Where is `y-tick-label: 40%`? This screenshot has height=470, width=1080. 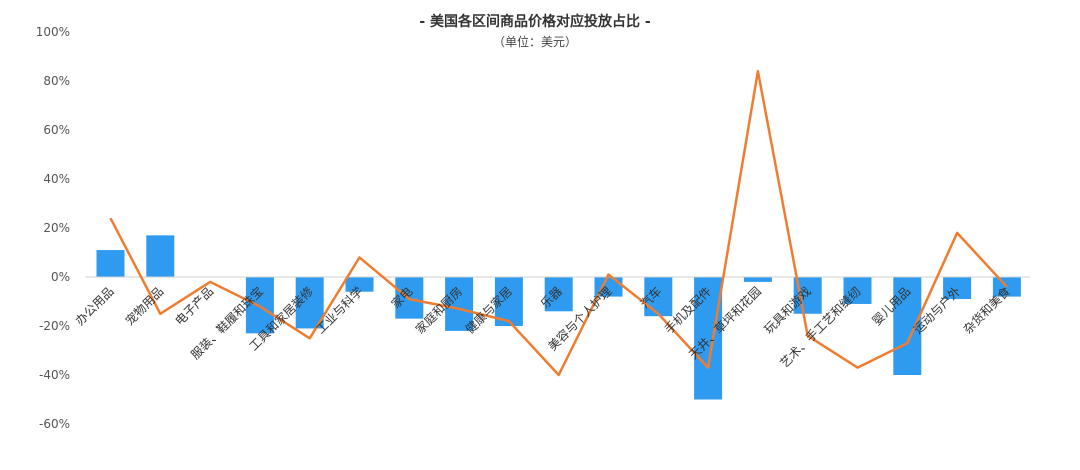 y-tick-label: 40% is located at coordinates (56, 179).